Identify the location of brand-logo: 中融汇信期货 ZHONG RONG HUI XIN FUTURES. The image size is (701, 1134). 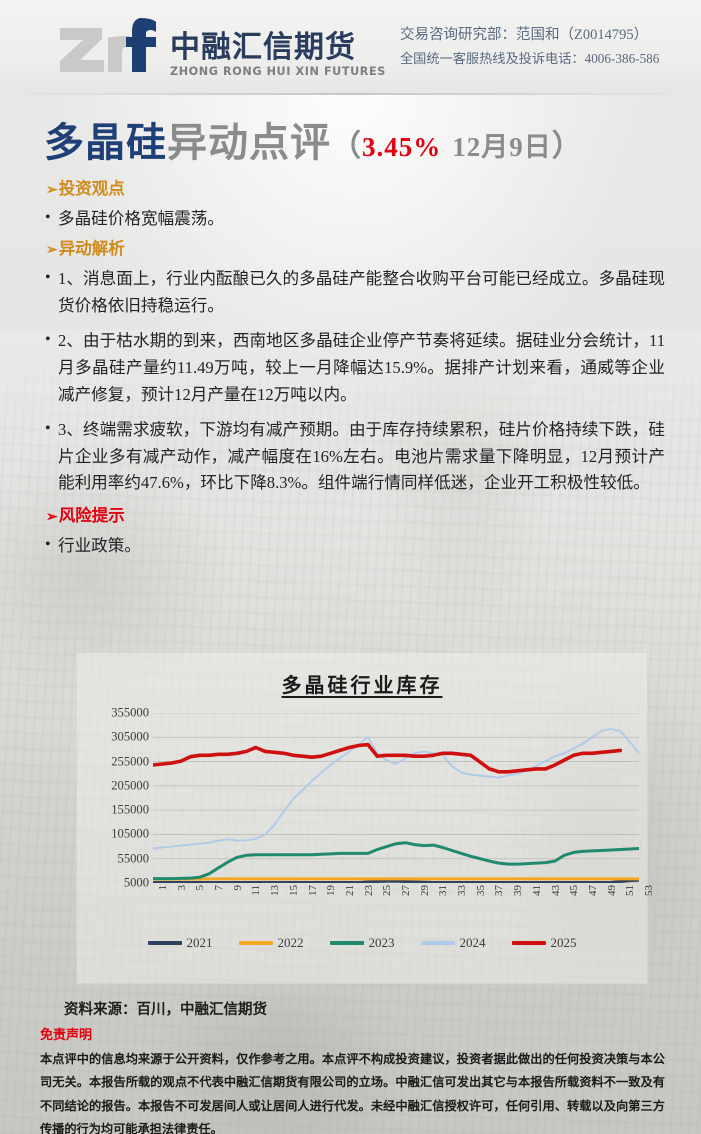
(221, 47).